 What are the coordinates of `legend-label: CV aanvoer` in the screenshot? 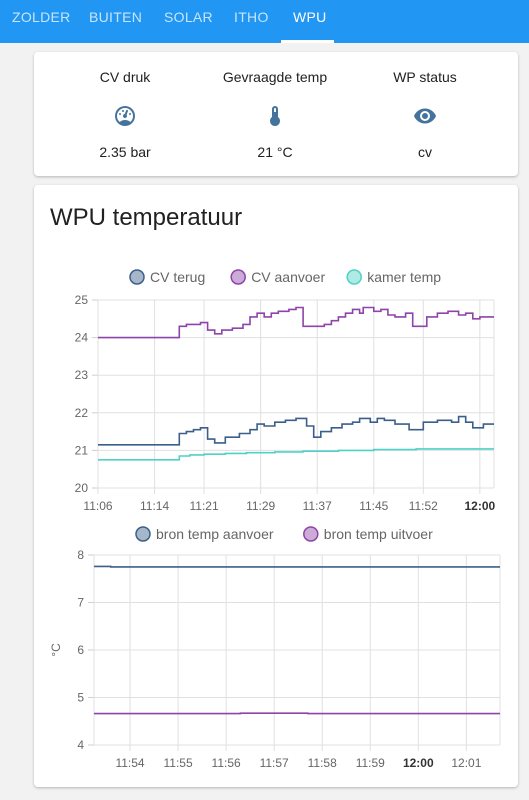 It's located at (288, 277).